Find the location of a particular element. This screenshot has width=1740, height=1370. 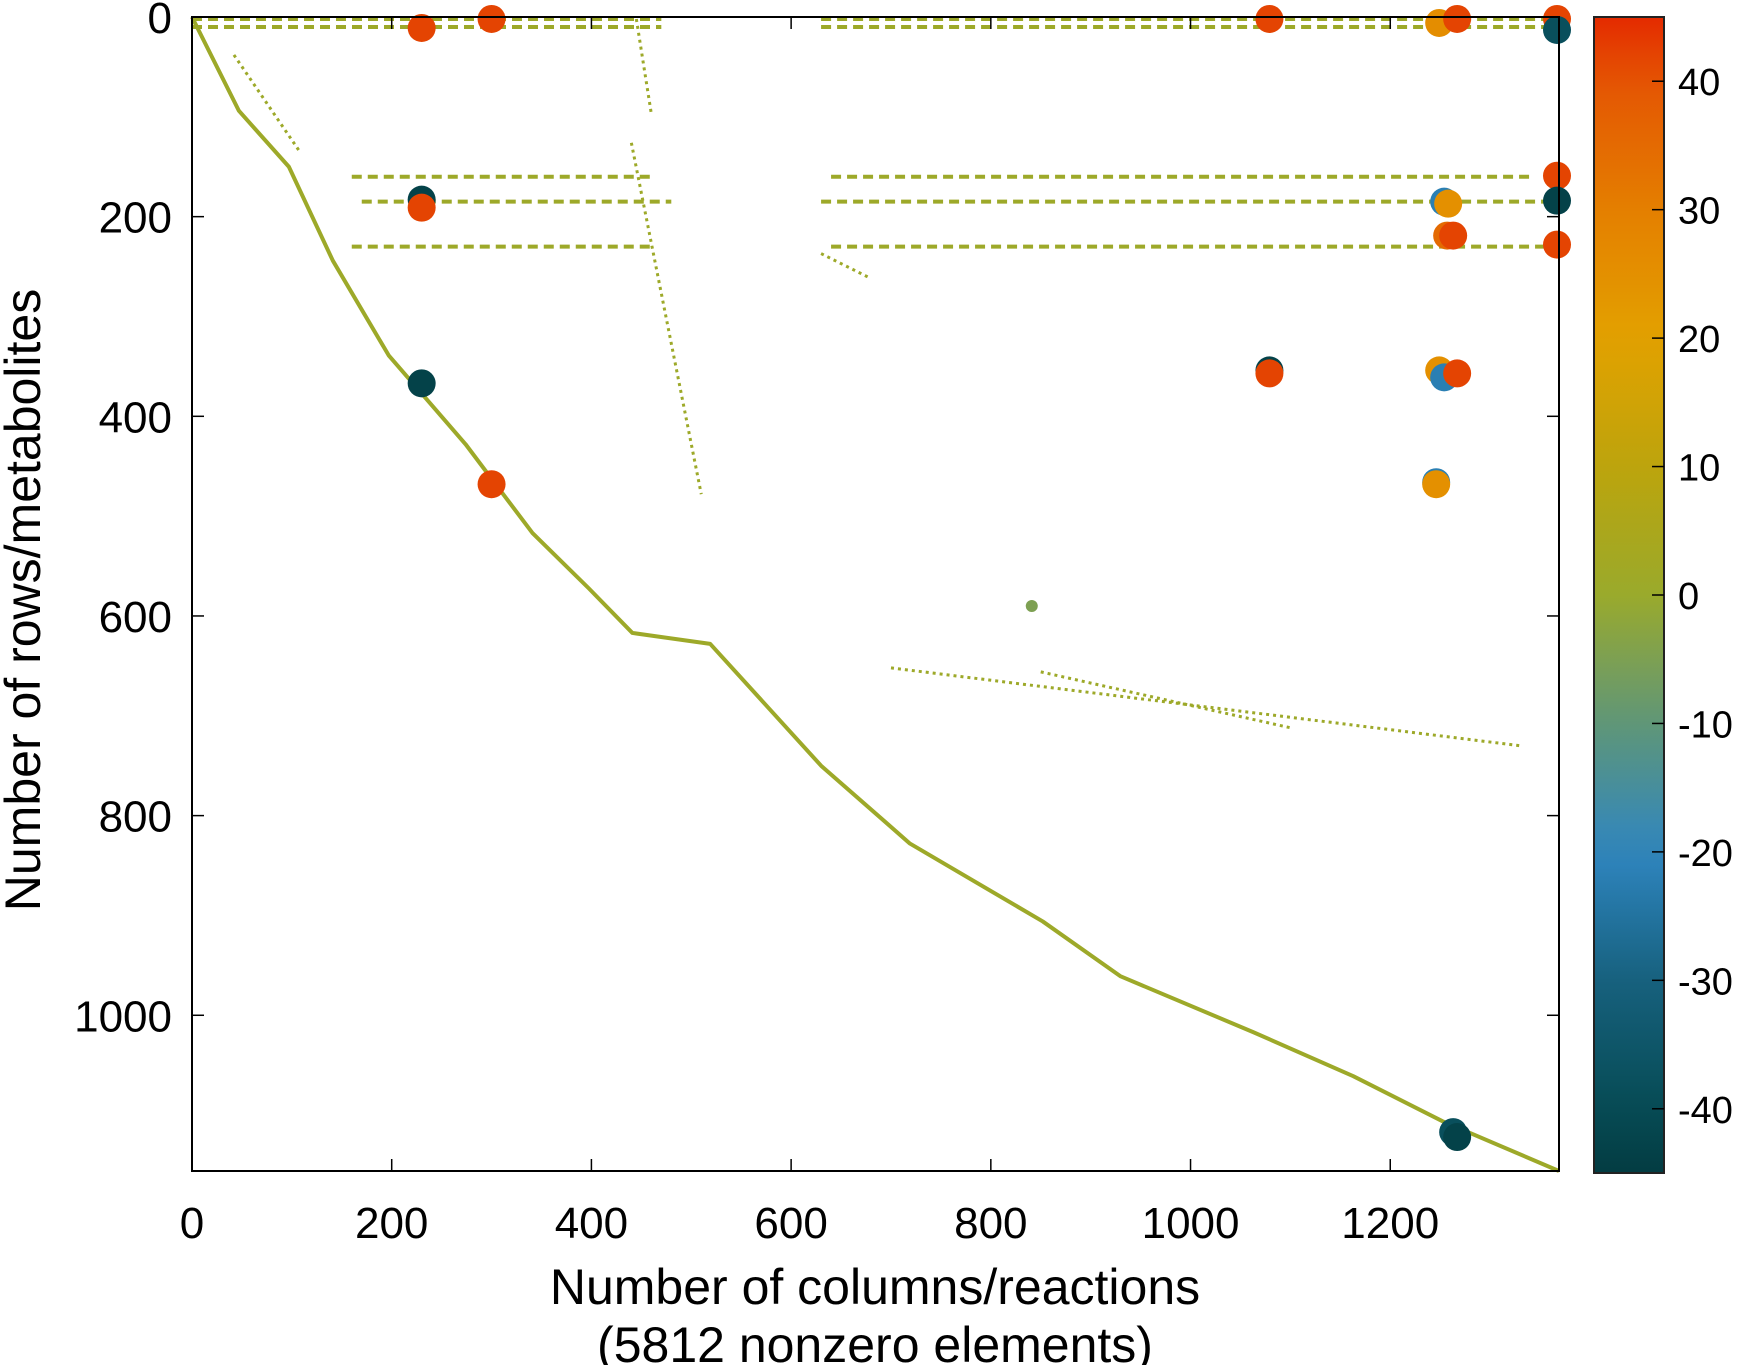

y-axis-label: Number of rows/metabolites is located at coordinates (25, 600).